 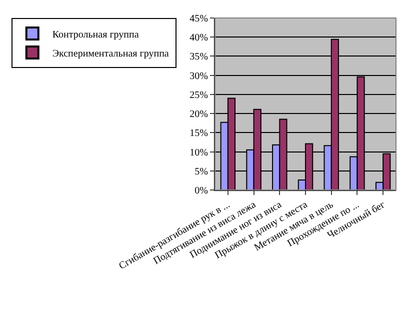 I want to click on y-tick-label: 5%, so click(x=201, y=172).